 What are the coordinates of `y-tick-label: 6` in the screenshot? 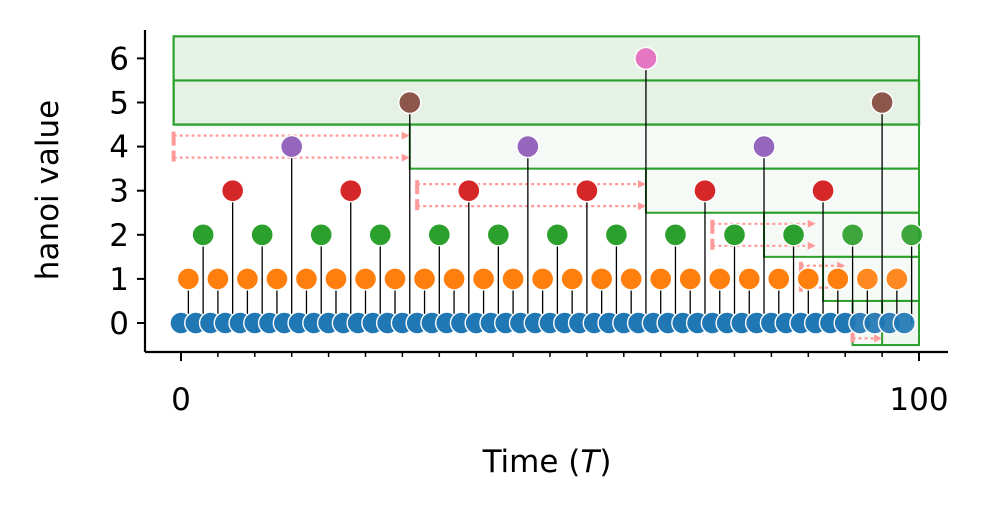 It's located at (119, 59).